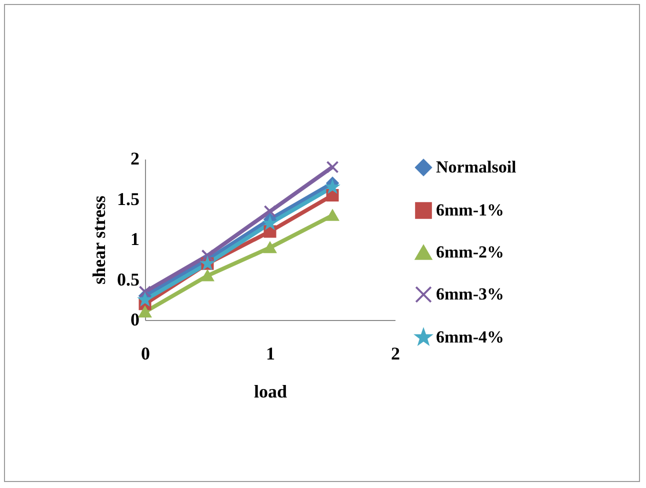  What do you see at coordinates (470, 337) in the screenshot?
I see `legend-label: 6mm-4%` at bounding box center [470, 337].